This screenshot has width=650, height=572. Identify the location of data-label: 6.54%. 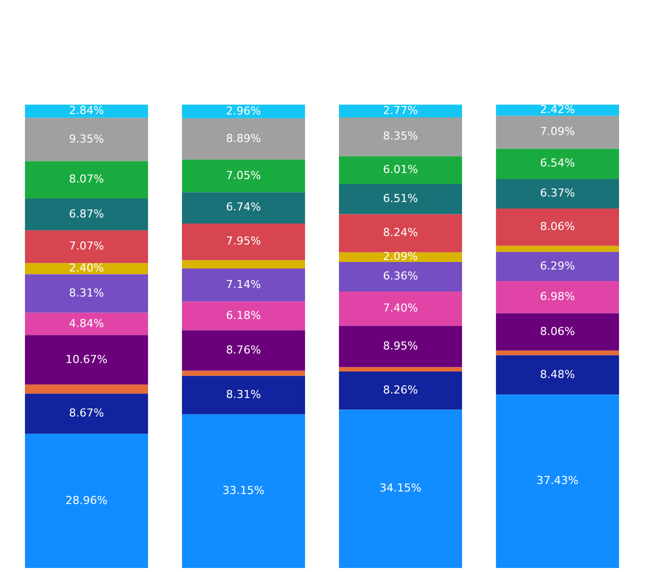
(557, 163).